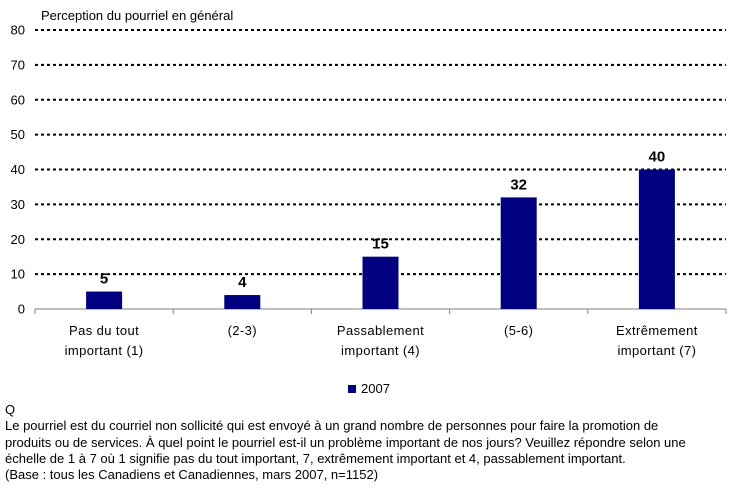 The height and width of the screenshot is (501, 731). Describe the element at coordinates (380, 330) in the screenshot. I see `x-category-label: Passablement` at that location.